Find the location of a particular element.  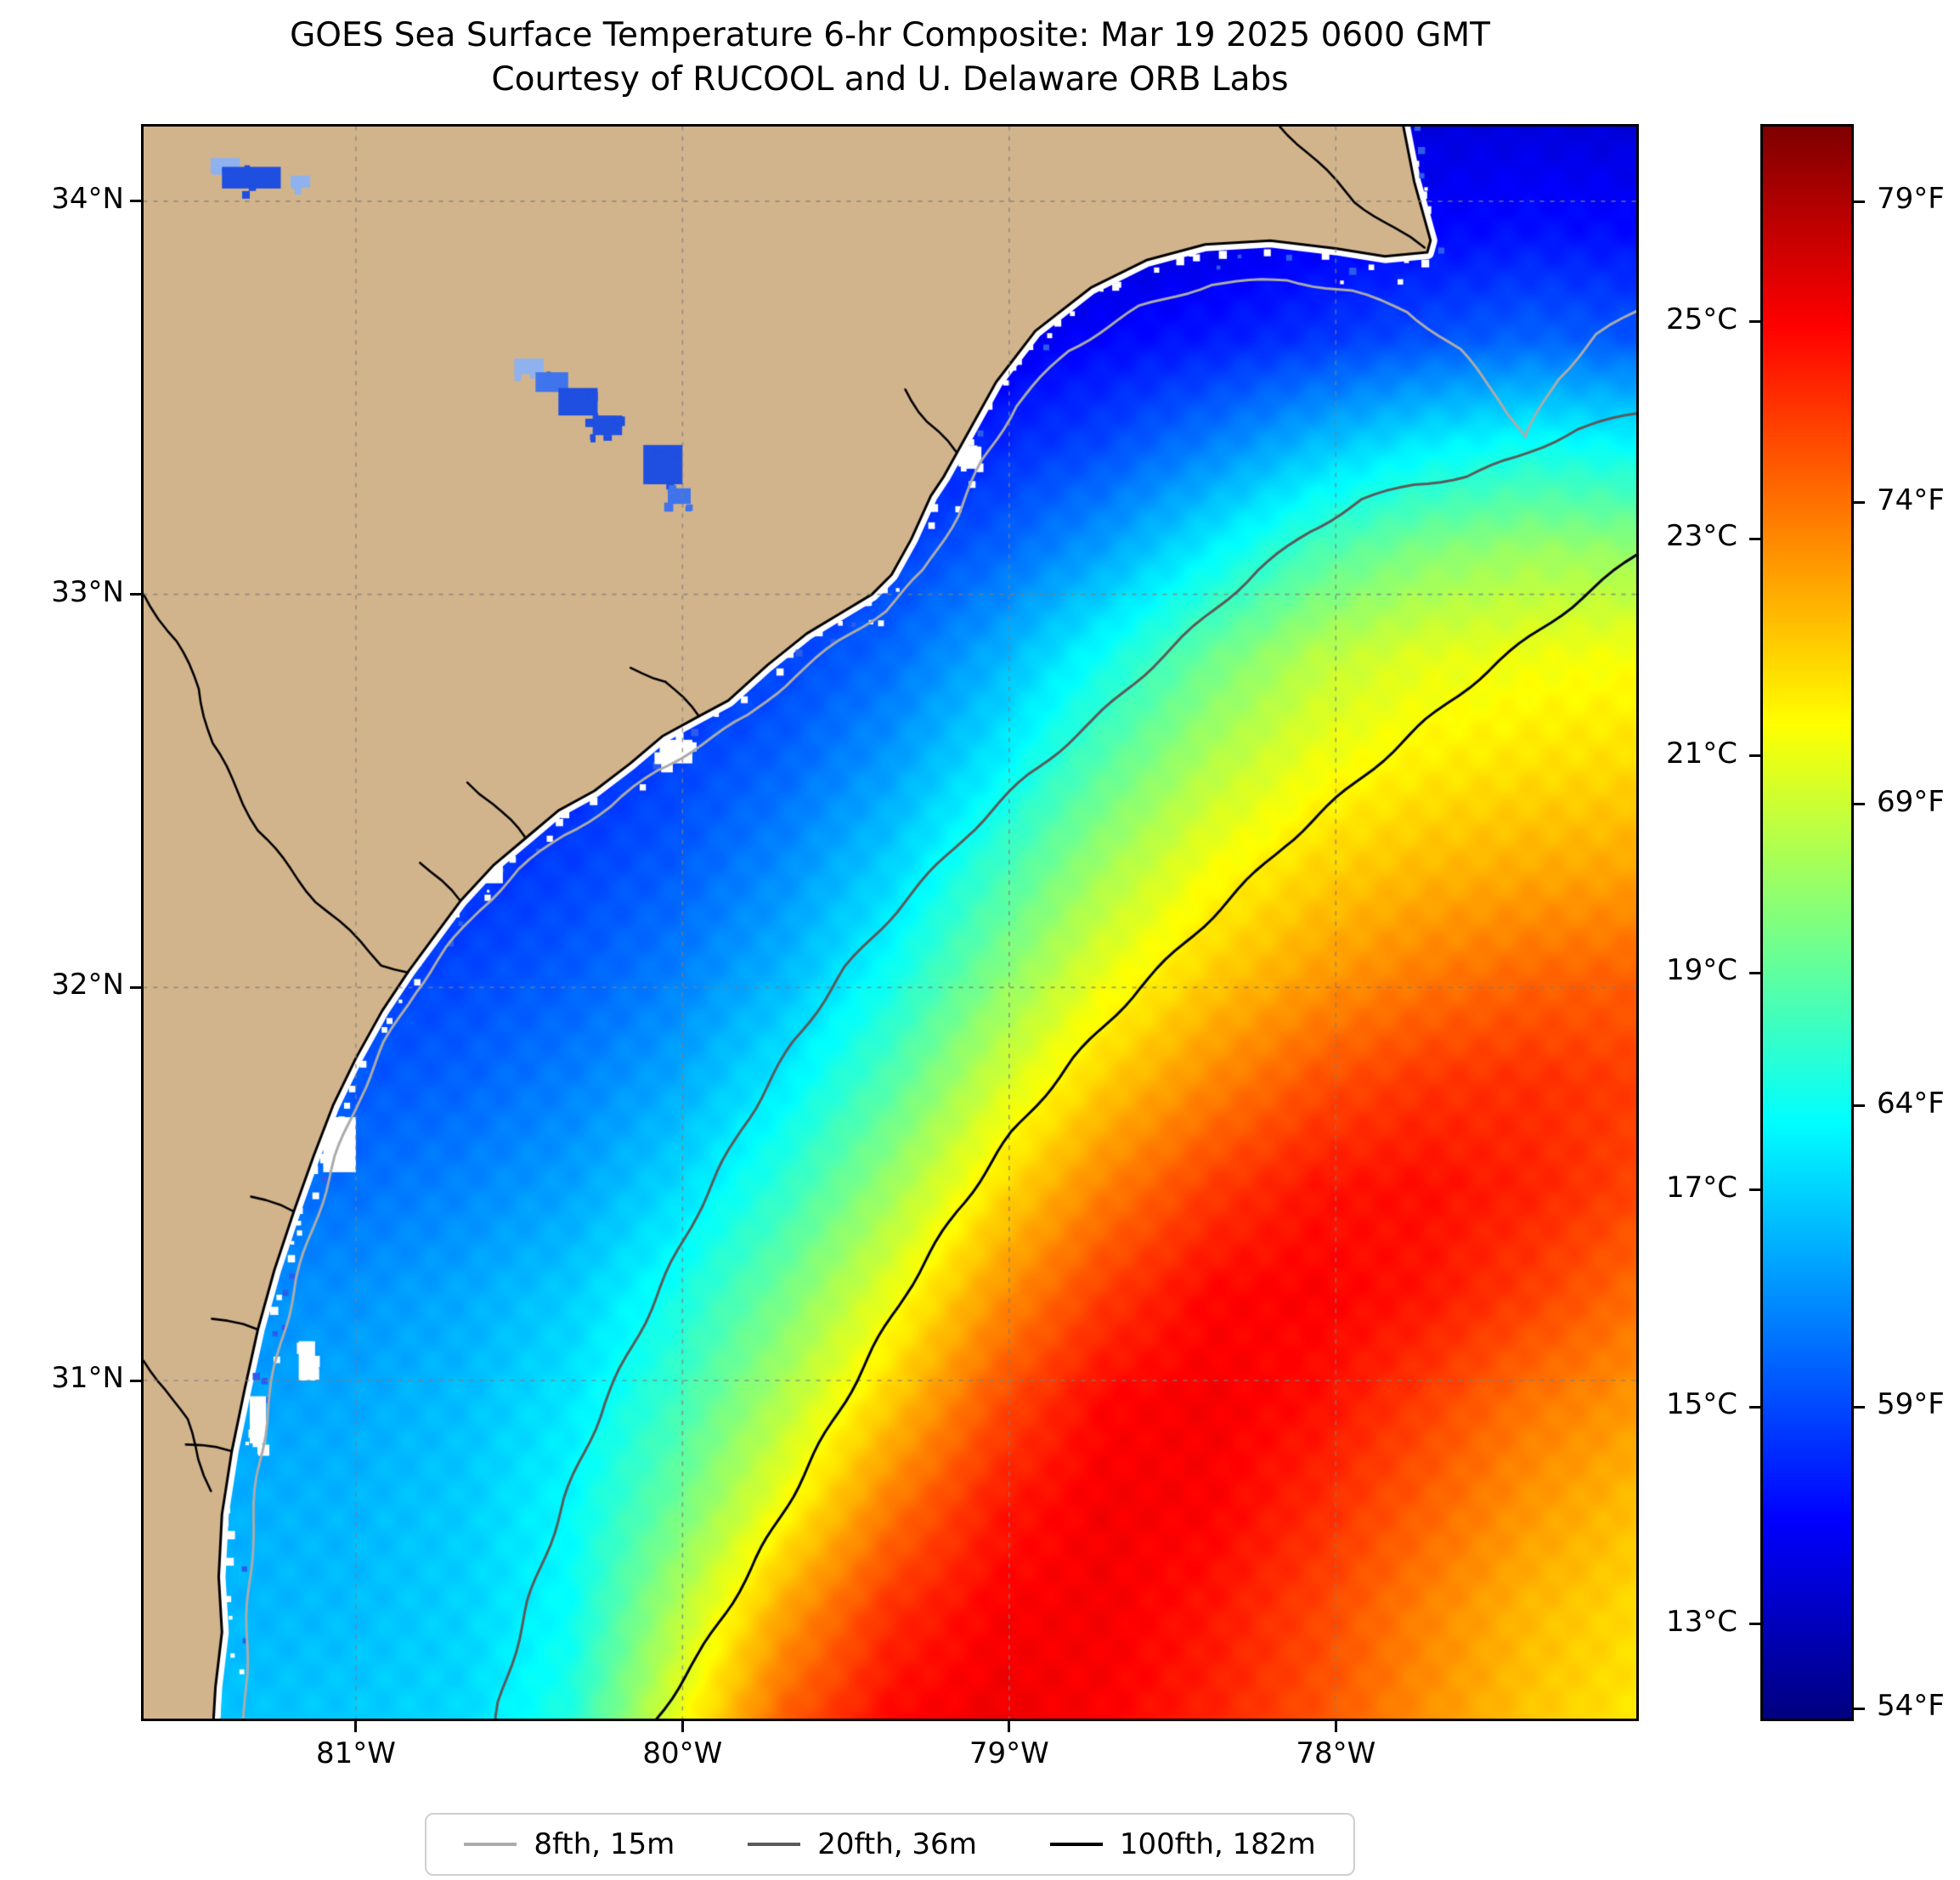

legend-label-20fth: 20fth, 36m is located at coordinates (897, 1844).